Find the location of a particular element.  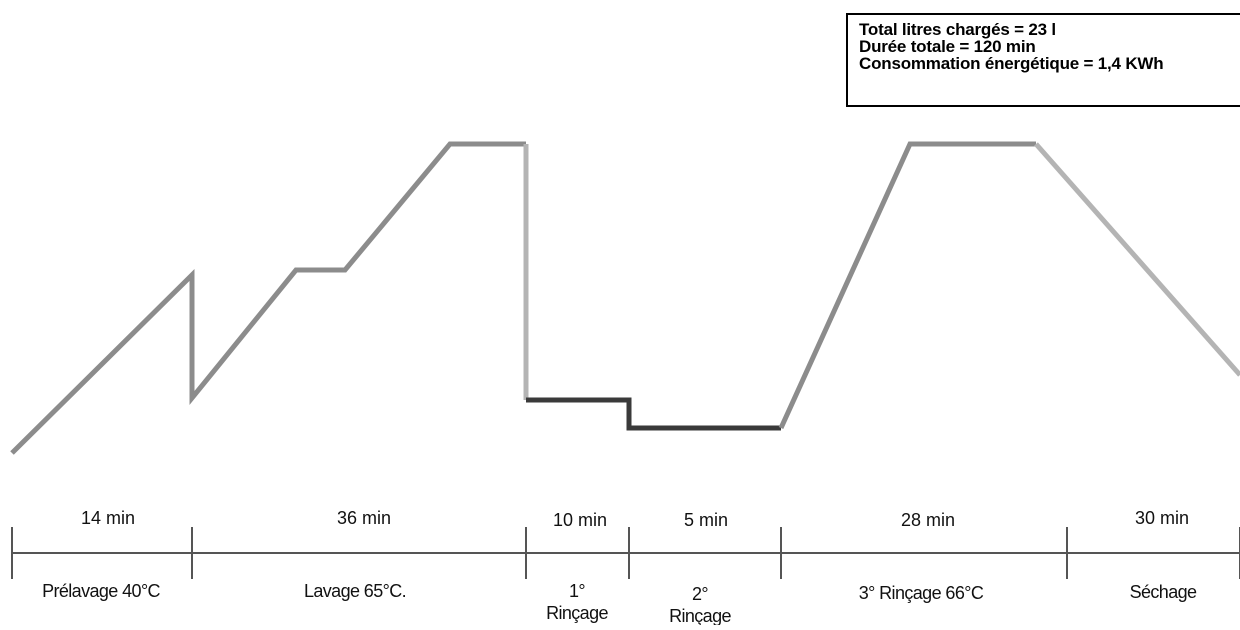

duration-drying: 30 min is located at coordinates (1162, 518).